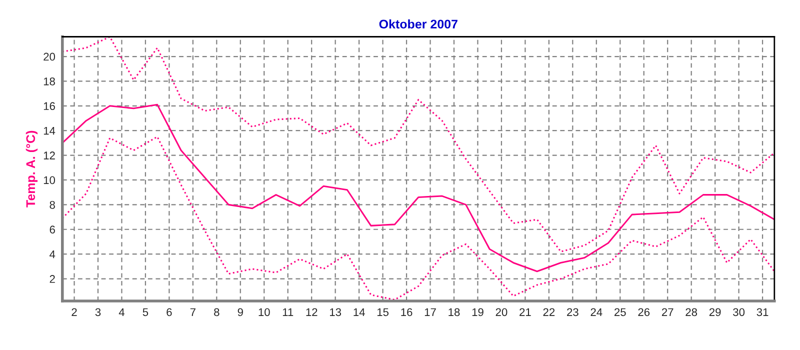 The image size is (800, 350). What do you see at coordinates (620, 312) in the screenshot?
I see `x-tick-label: 25` at bounding box center [620, 312].